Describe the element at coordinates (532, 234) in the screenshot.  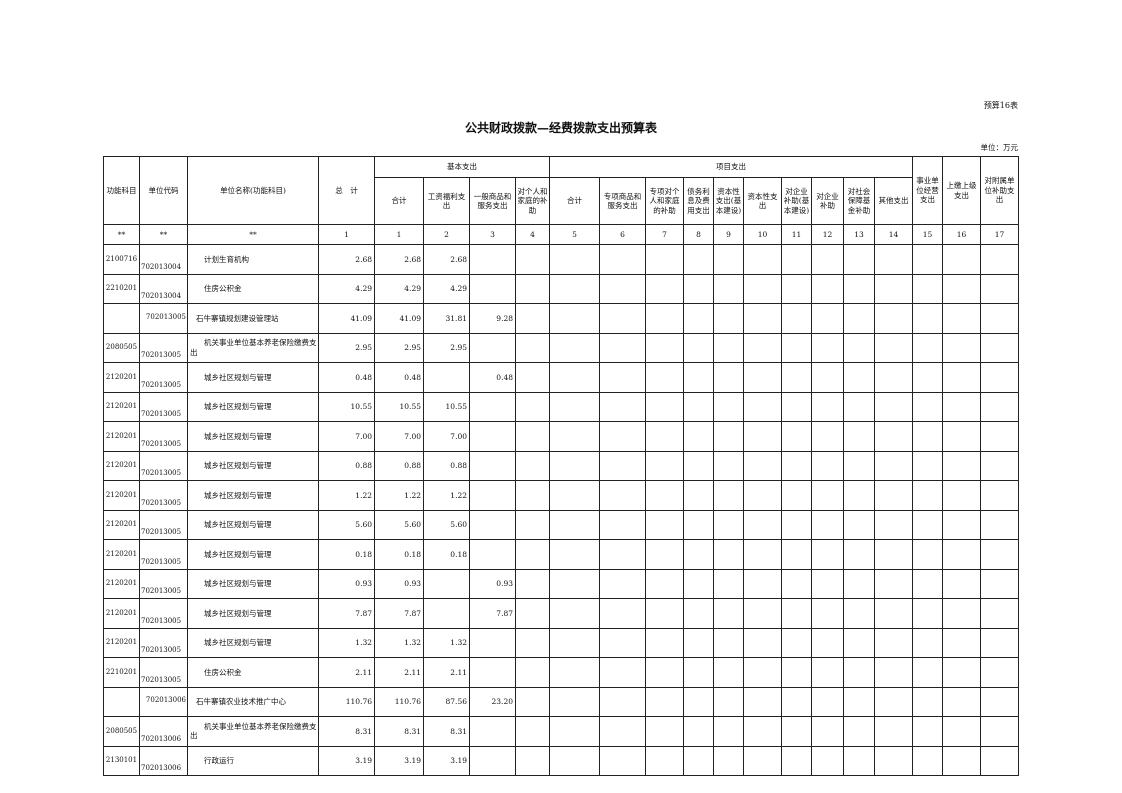
I see `column-index: 4` at that location.